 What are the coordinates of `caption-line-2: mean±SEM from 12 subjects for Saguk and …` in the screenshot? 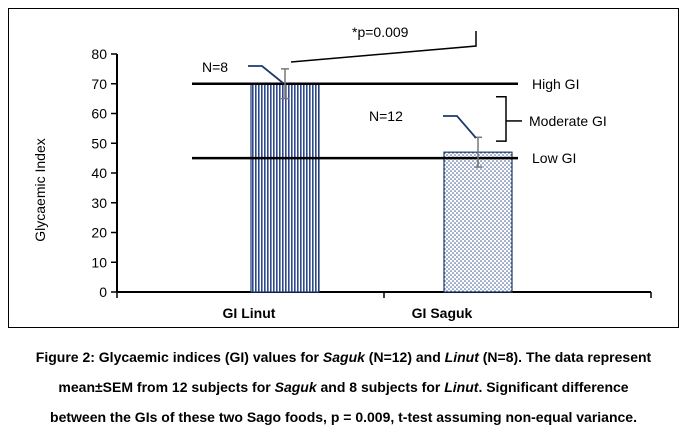 It's located at (343, 387).